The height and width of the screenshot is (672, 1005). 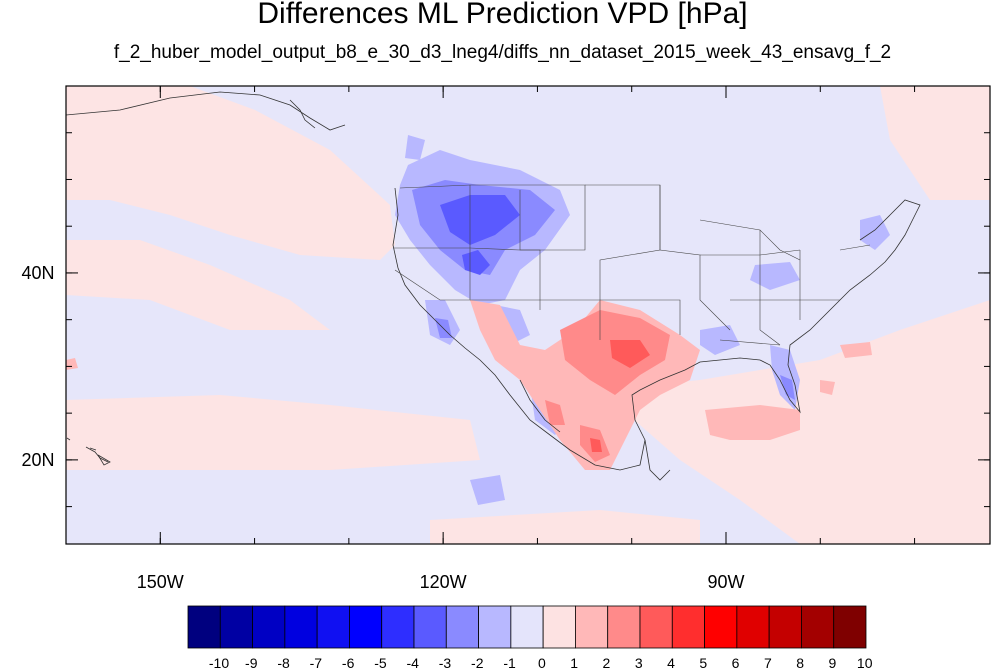 I want to click on colorbar-label: 0, so click(x=542, y=663).